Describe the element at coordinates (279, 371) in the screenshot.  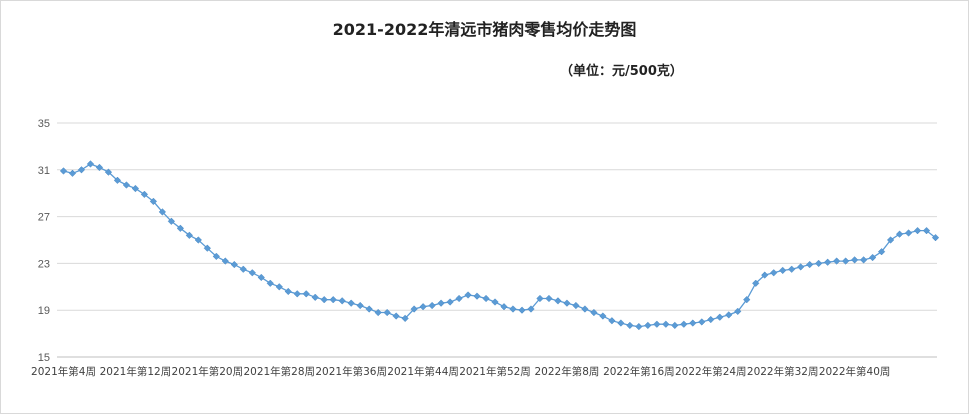
I see `x-tick-label: 2021年第28周` at that location.